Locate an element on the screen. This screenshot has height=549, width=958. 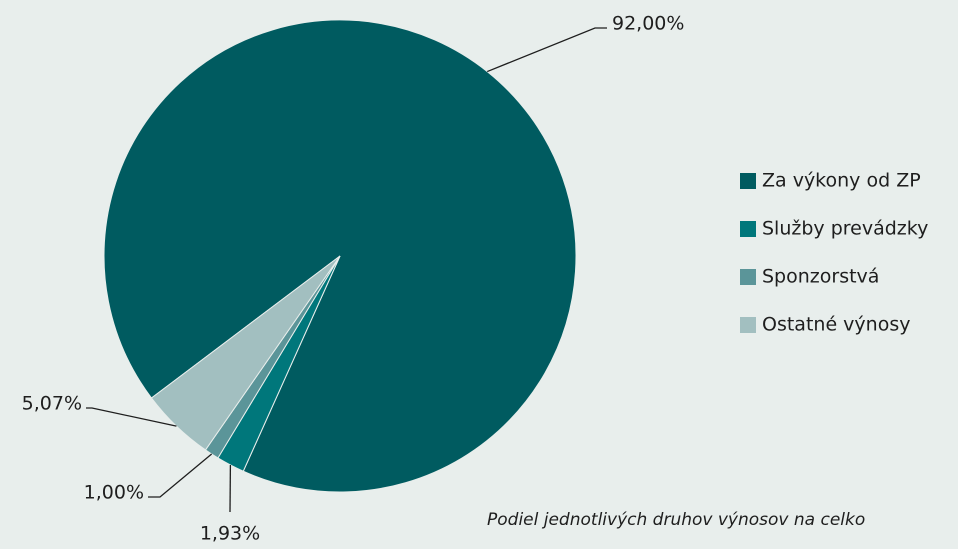
data-label: 1,93% is located at coordinates (230, 534).